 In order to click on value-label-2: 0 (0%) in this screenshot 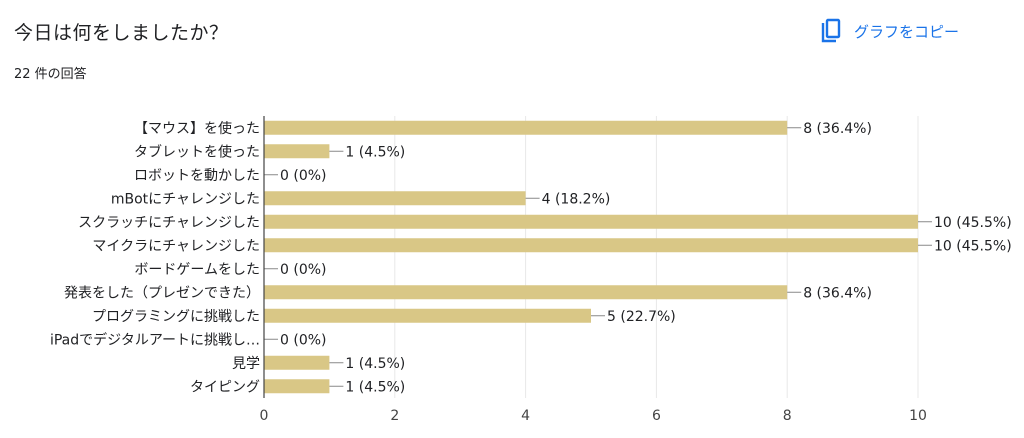, I will do `click(303, 176)`.